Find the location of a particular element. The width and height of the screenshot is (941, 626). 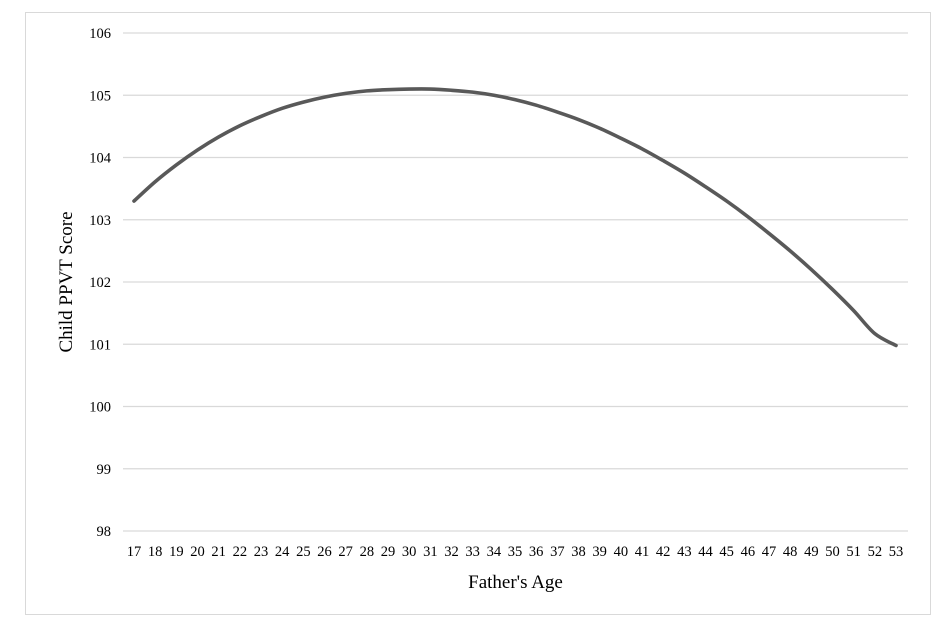

x-tick-label: 29 is located at coordinates (388, 552).